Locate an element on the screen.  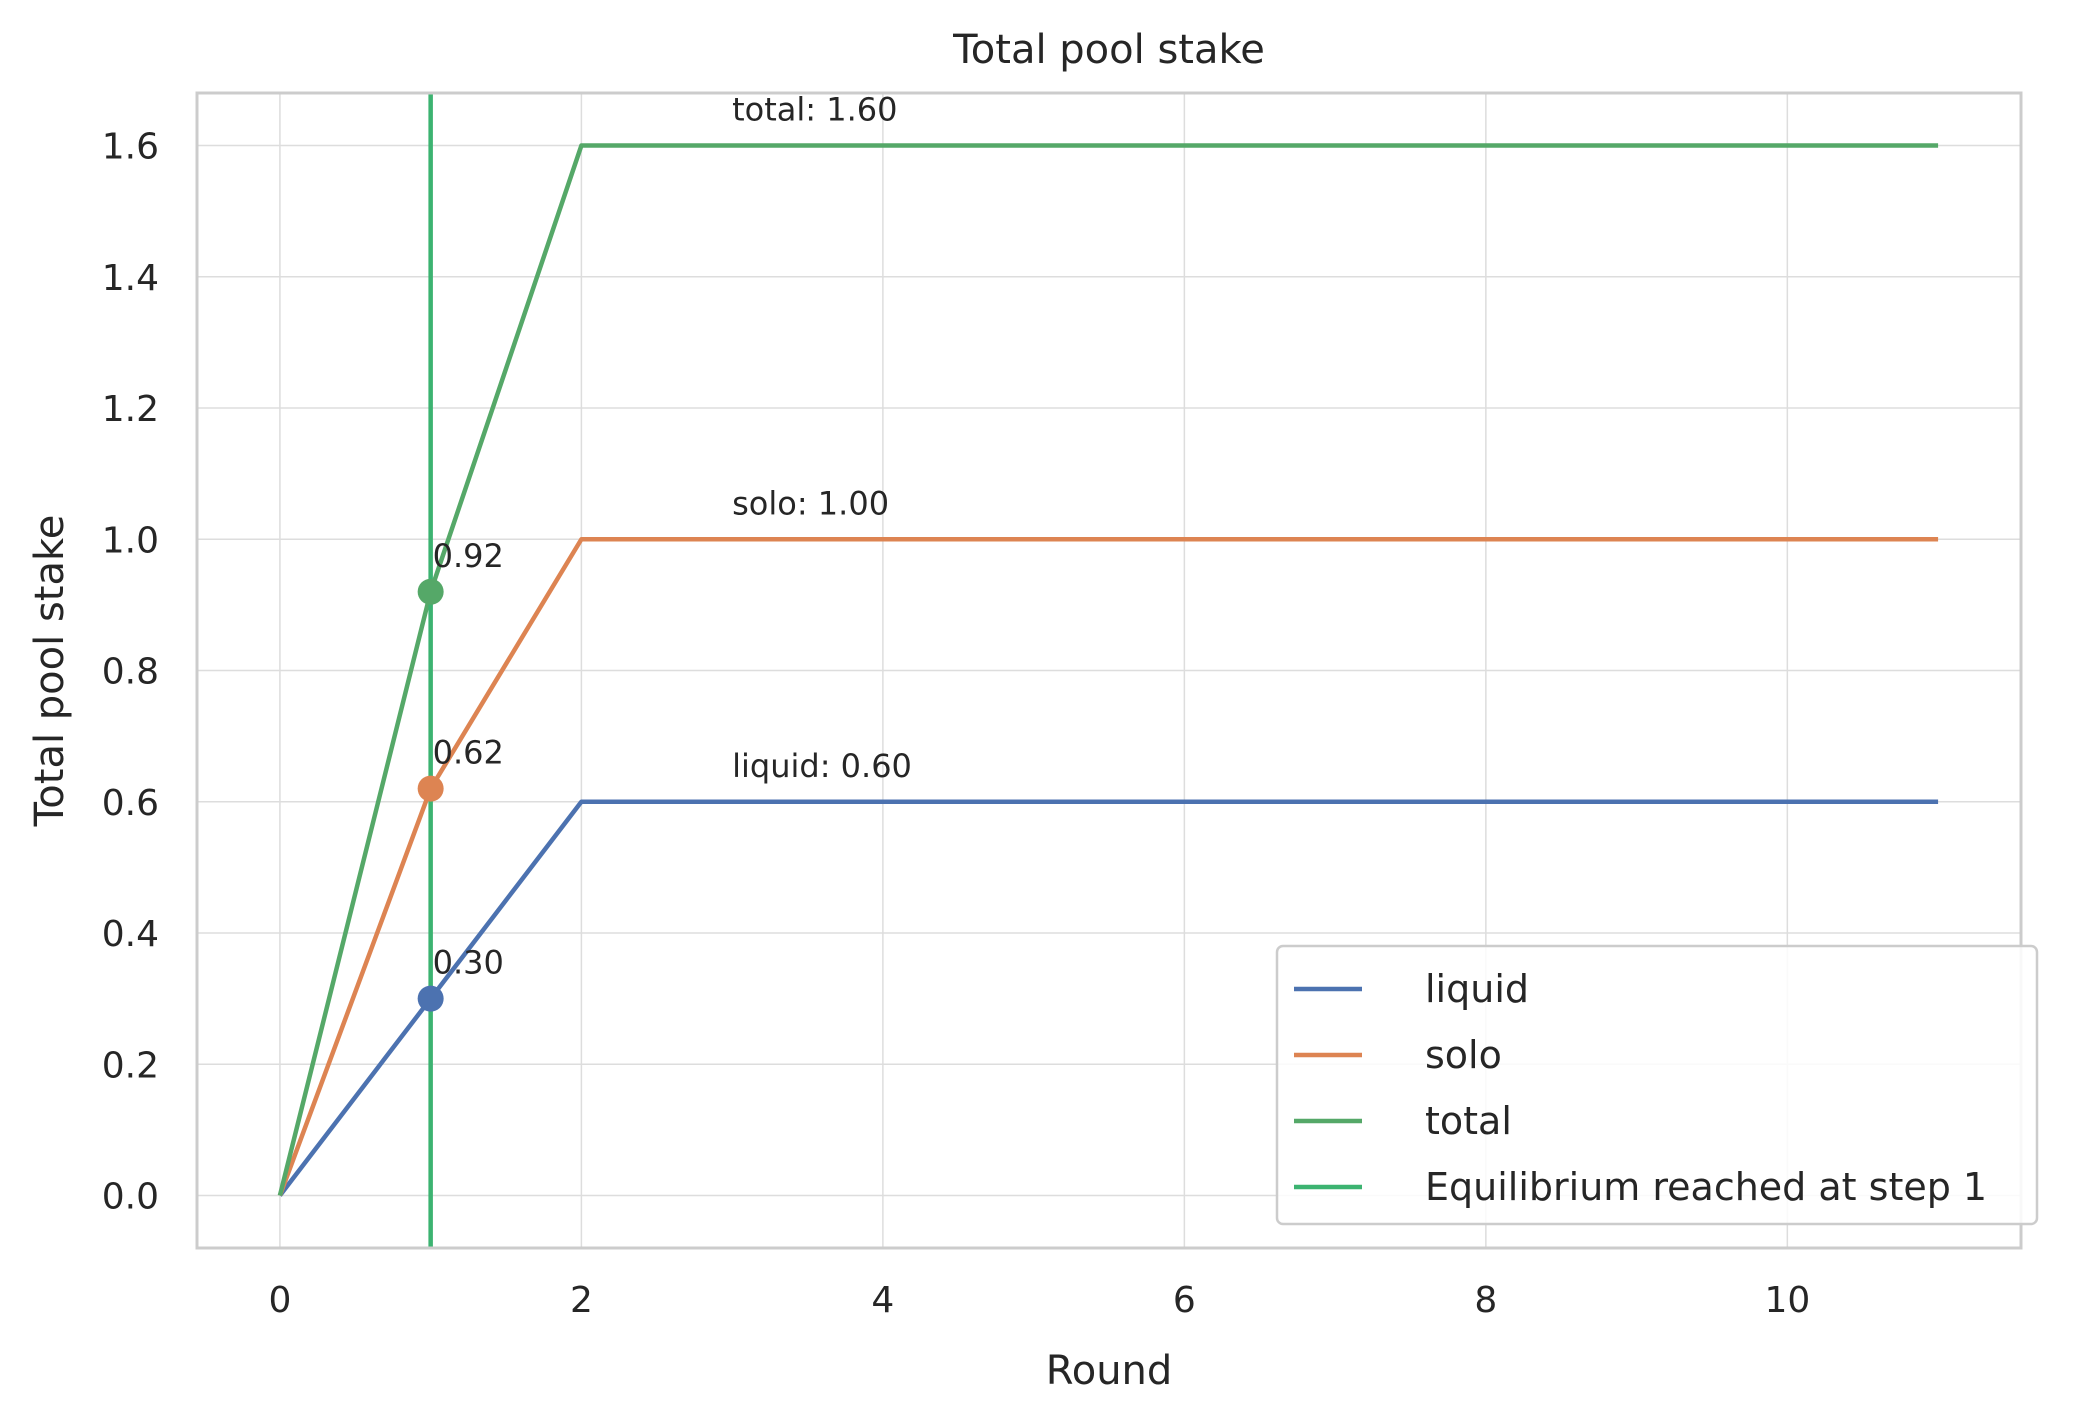
marker-label-liquid: 0.30 is located at coordinates (468, 963).